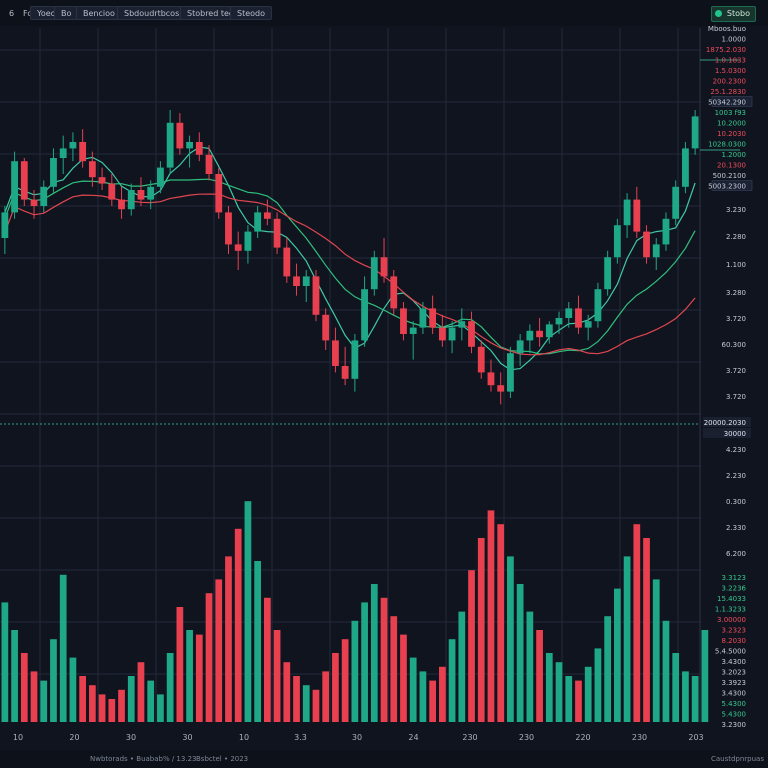 The height and width of the screenshot is (768, 768). I want to click on volume-axis-label: 3.2300, so click(734, 725).